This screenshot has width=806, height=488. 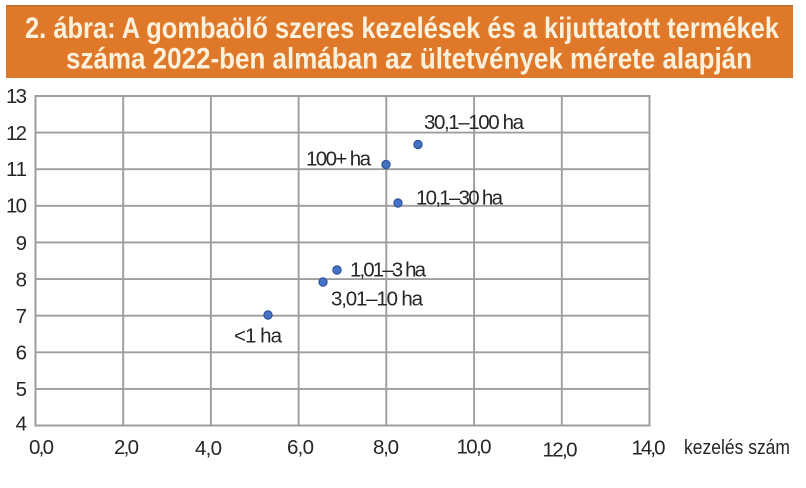 What do you see at coordinates (126, 447) in the screenshot?
I see `svg-text: 2,0` at bounding box center [126, 447].